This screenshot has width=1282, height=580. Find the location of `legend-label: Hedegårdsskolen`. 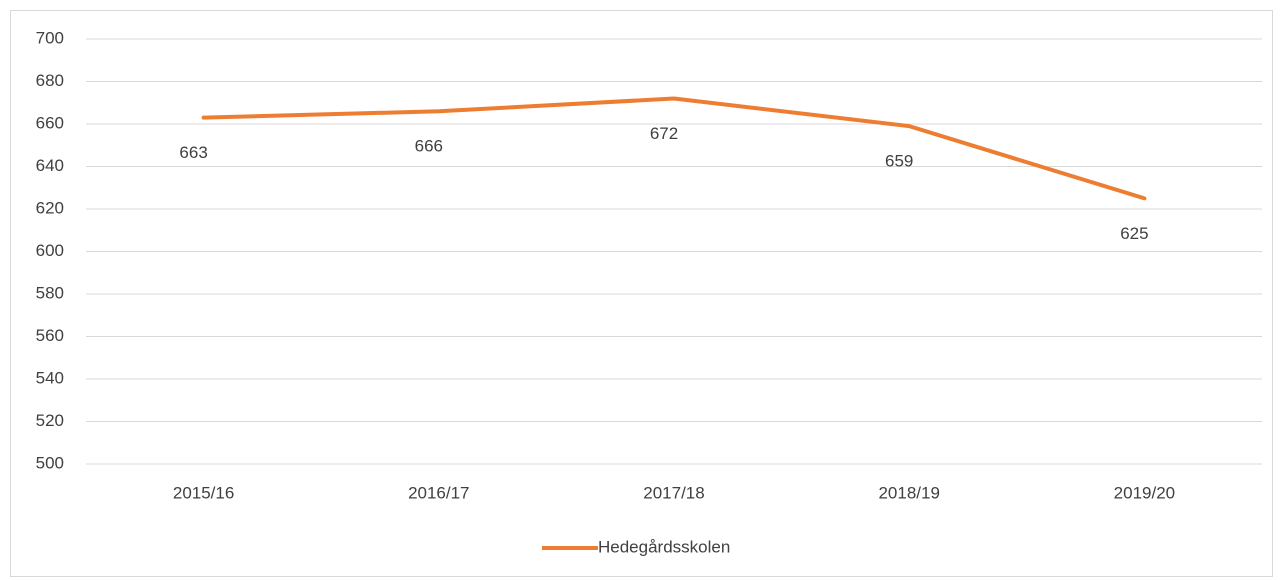

legend-label: Hedegårdsskolen is located at coordinates (664, 546).